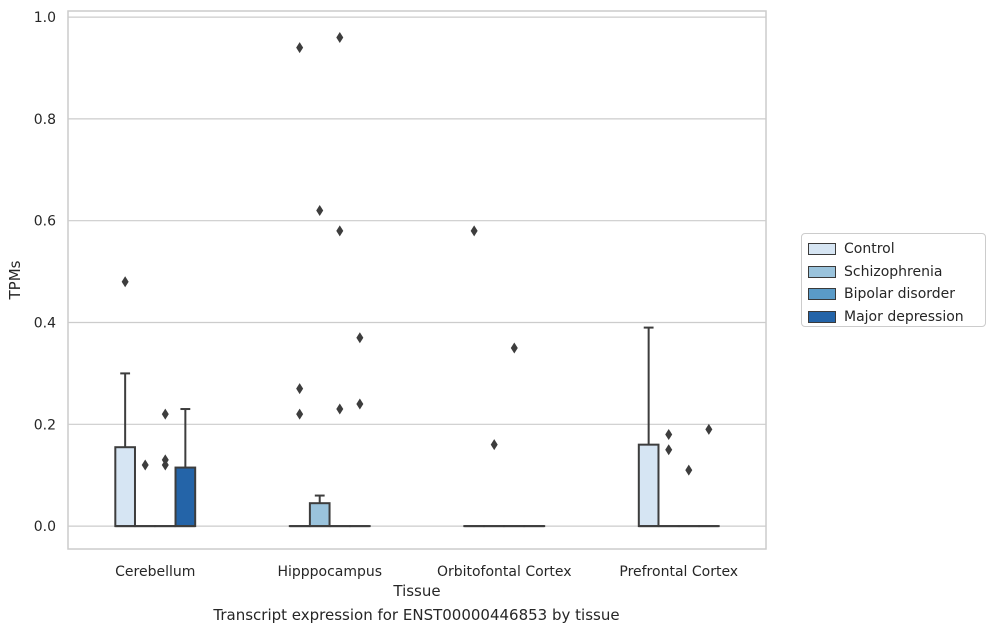 This screenshot has height=636, width=997. I want to click on legend-item-major-depression: Major depression, so click(896, 317).